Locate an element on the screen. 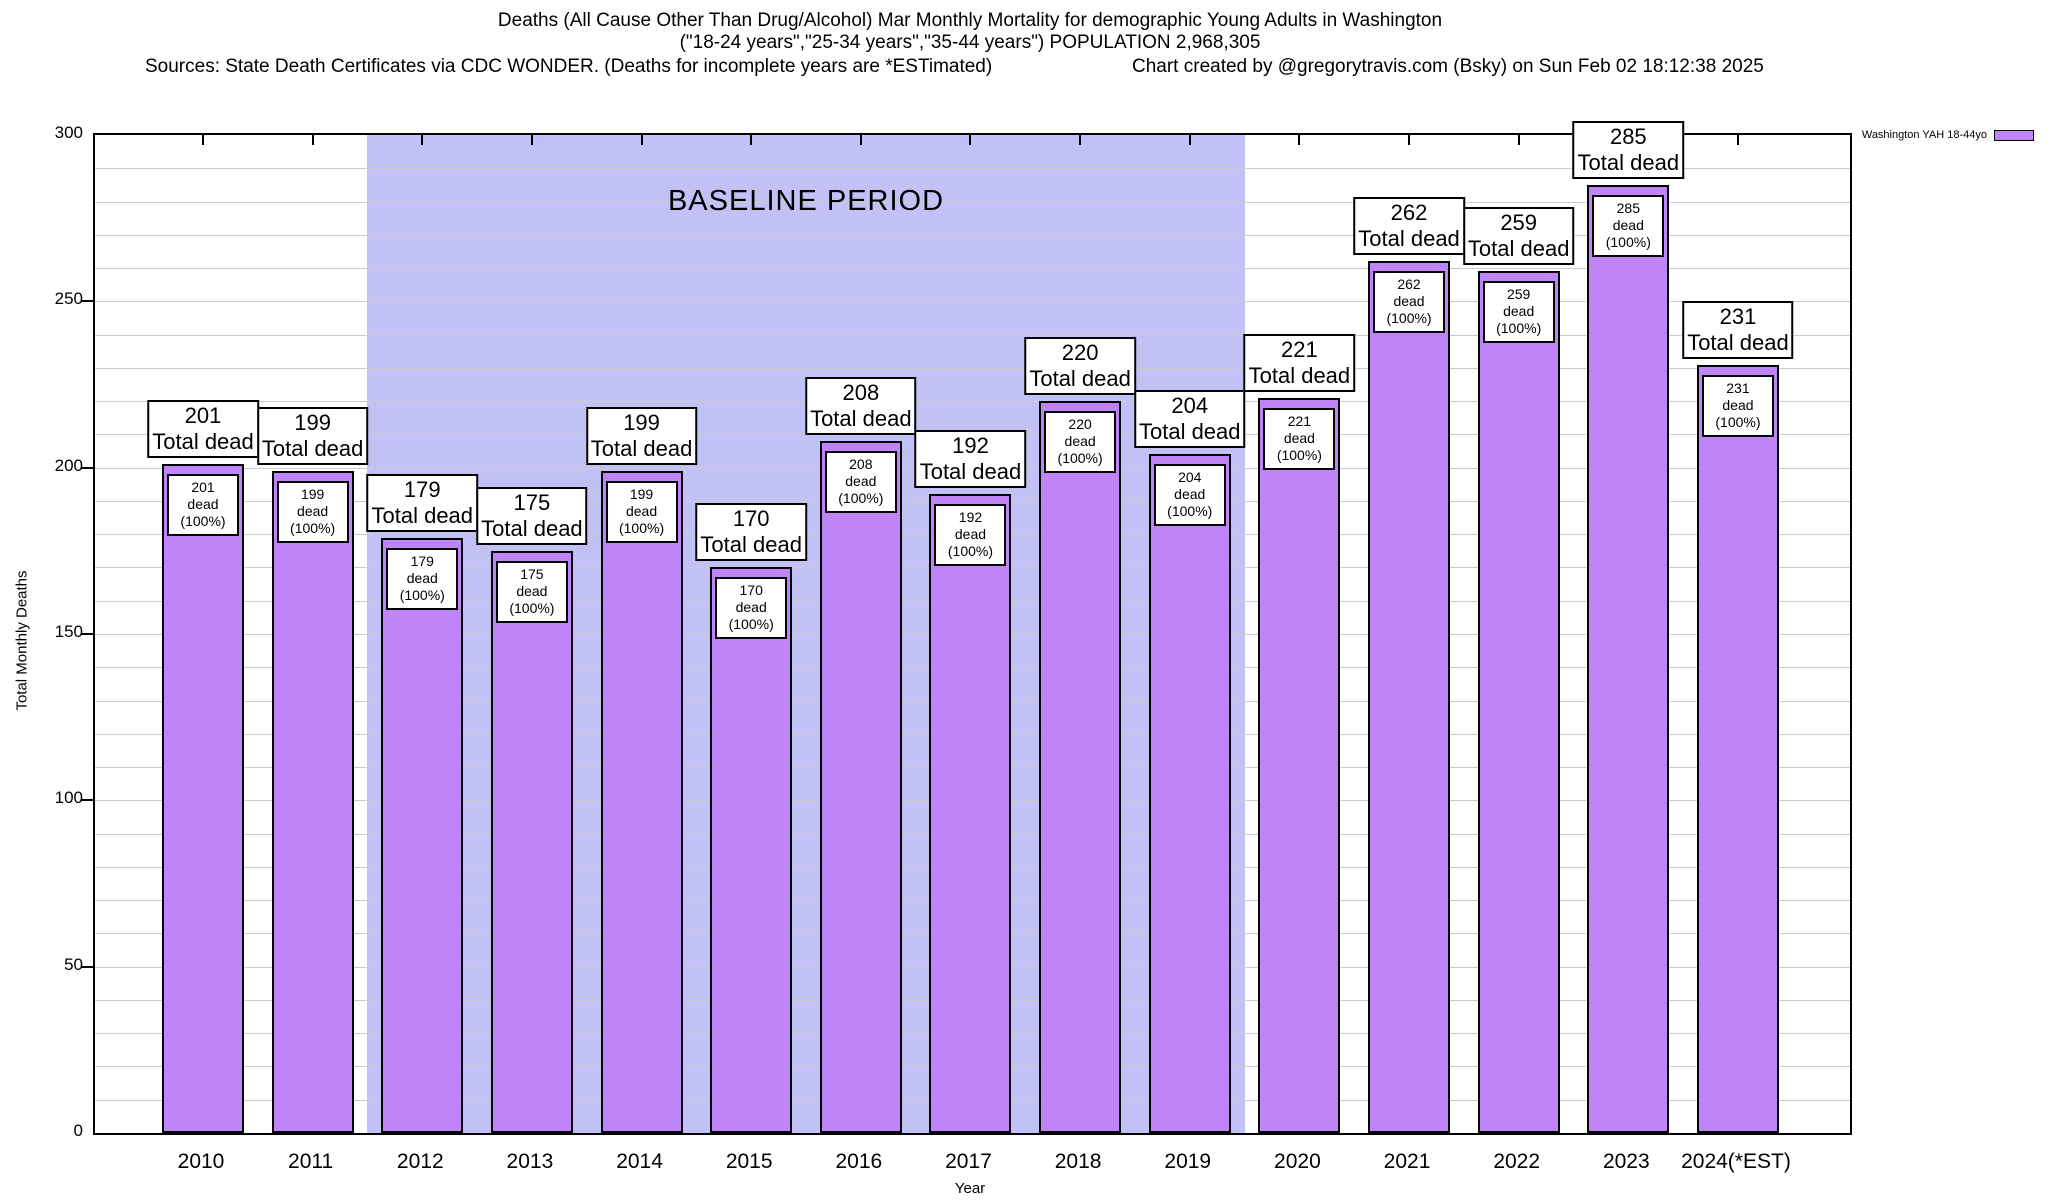  bar-inner-label-2017: 192 dead (100%) is located at coordinates (970, 535).